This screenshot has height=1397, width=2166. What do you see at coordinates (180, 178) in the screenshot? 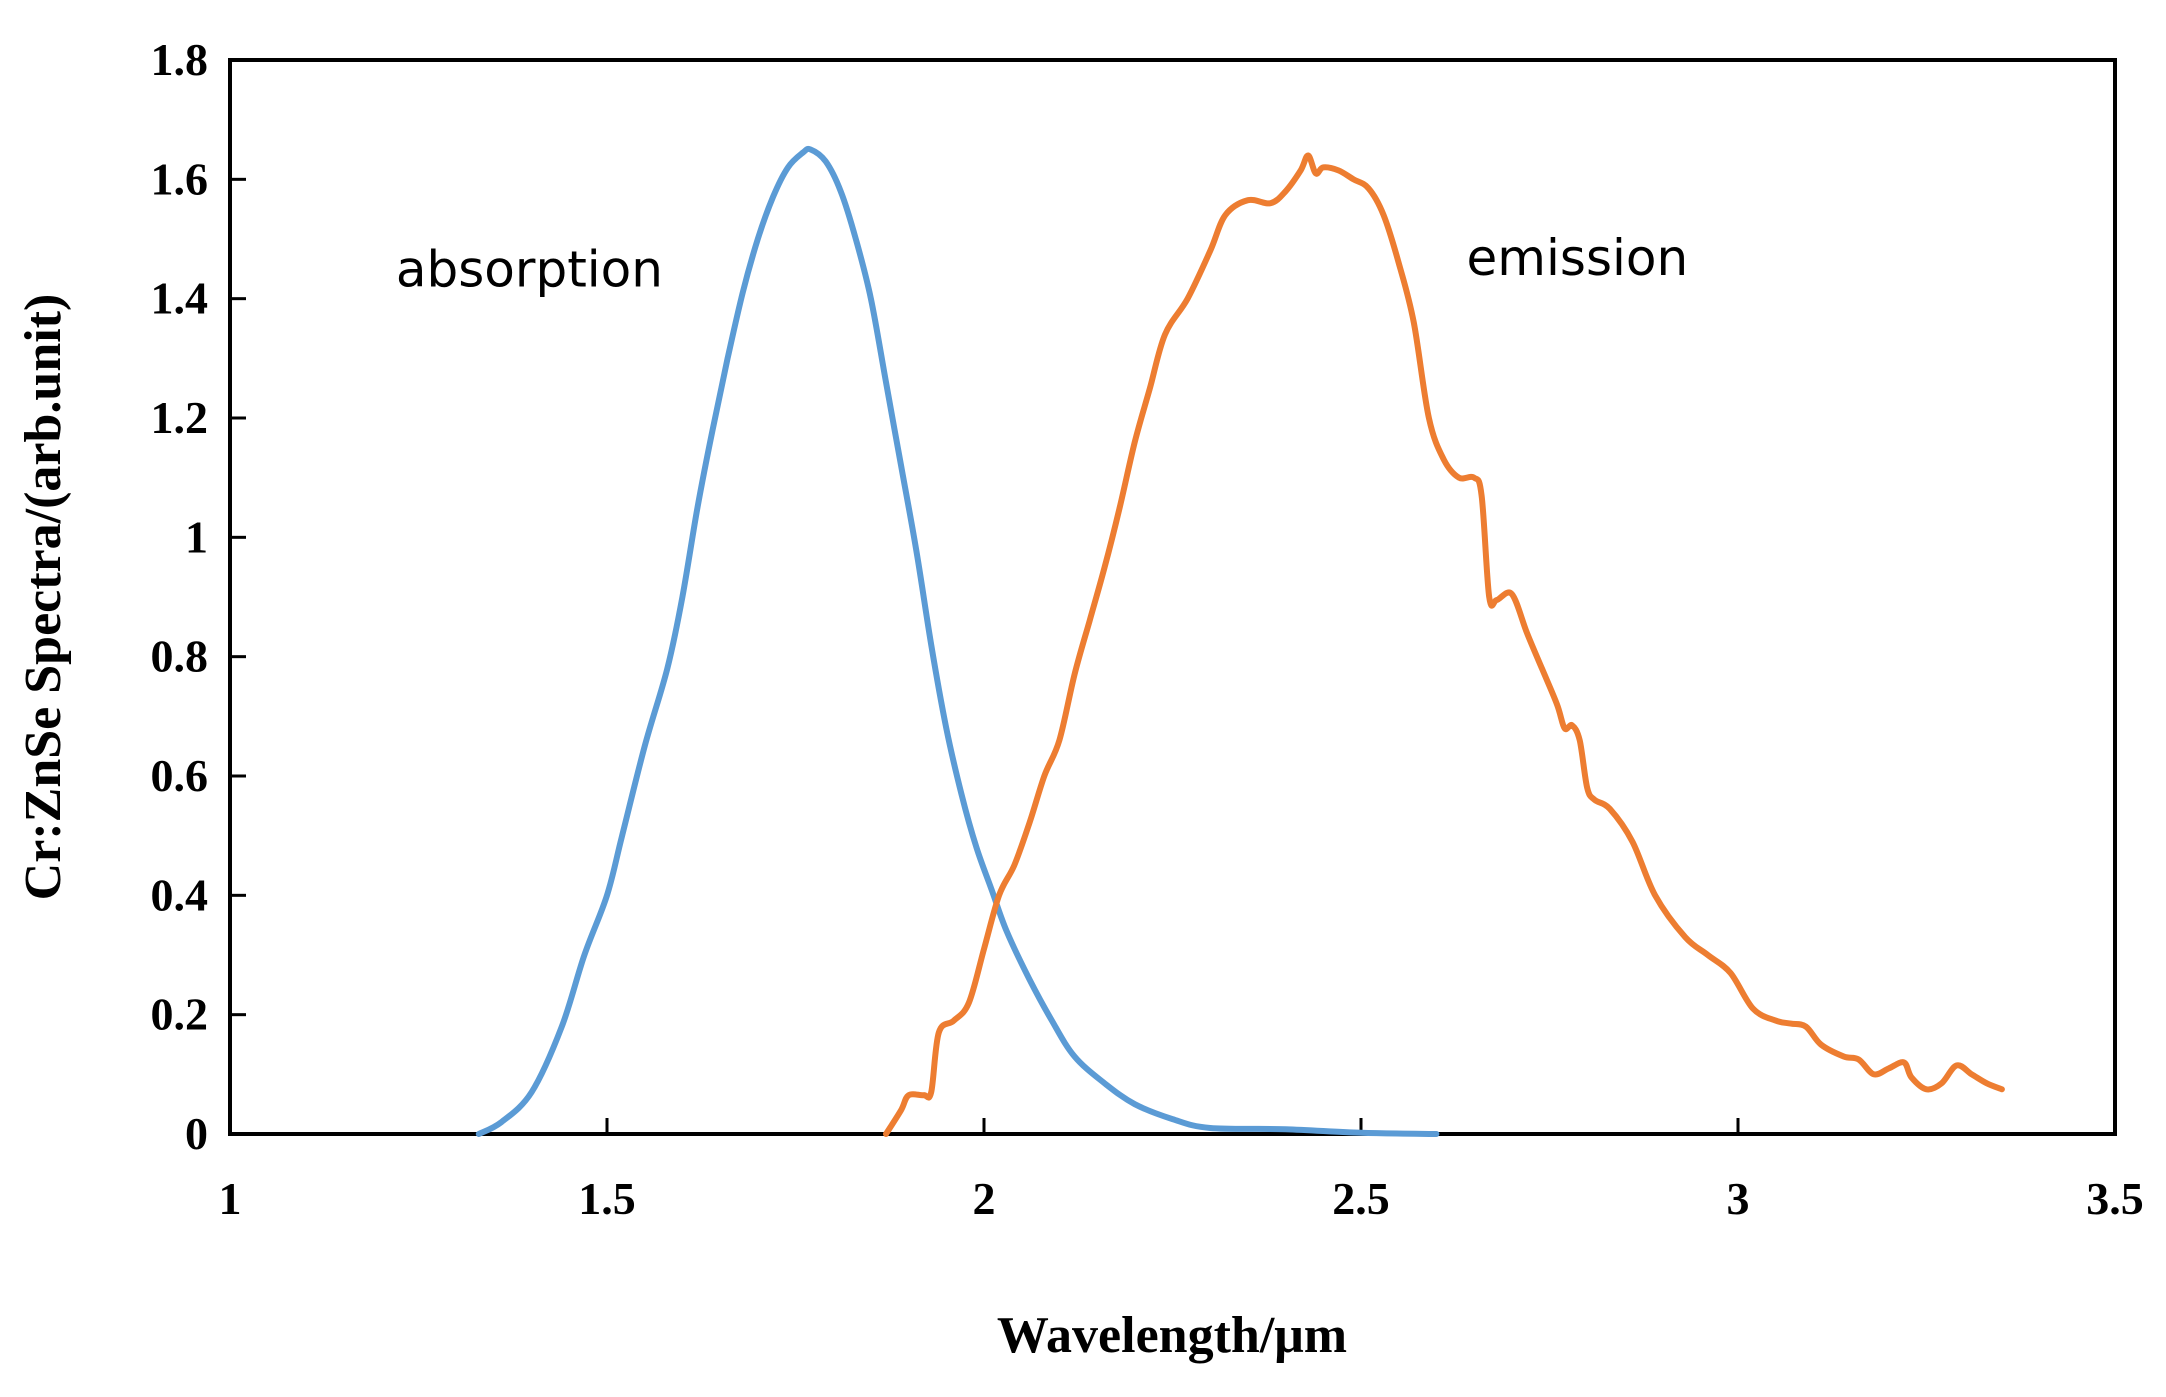
I see `y-tick-label: 1.6` at bounding box center [180, 178].